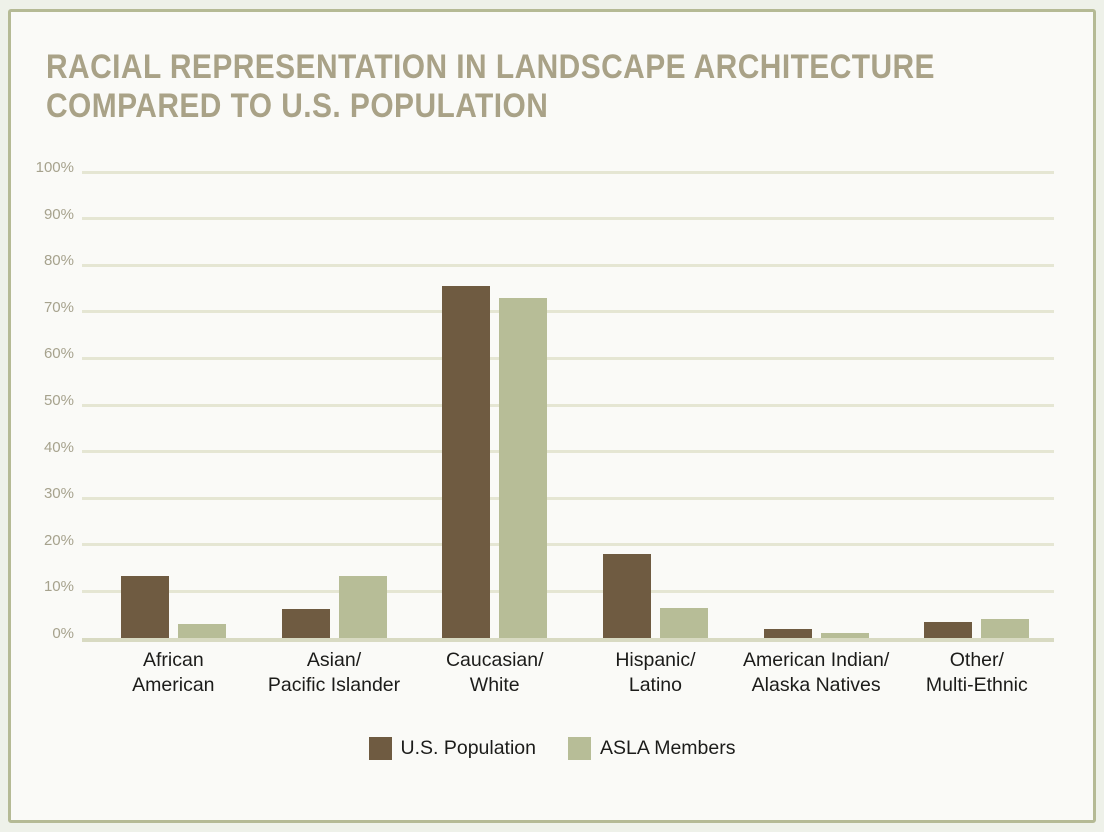 The width and height of the screenshot is (1104, 832). Describe the element at coordinates (468, 748) in the screenshot. I see `legend-label-us-population: U.S. Population` at that location.